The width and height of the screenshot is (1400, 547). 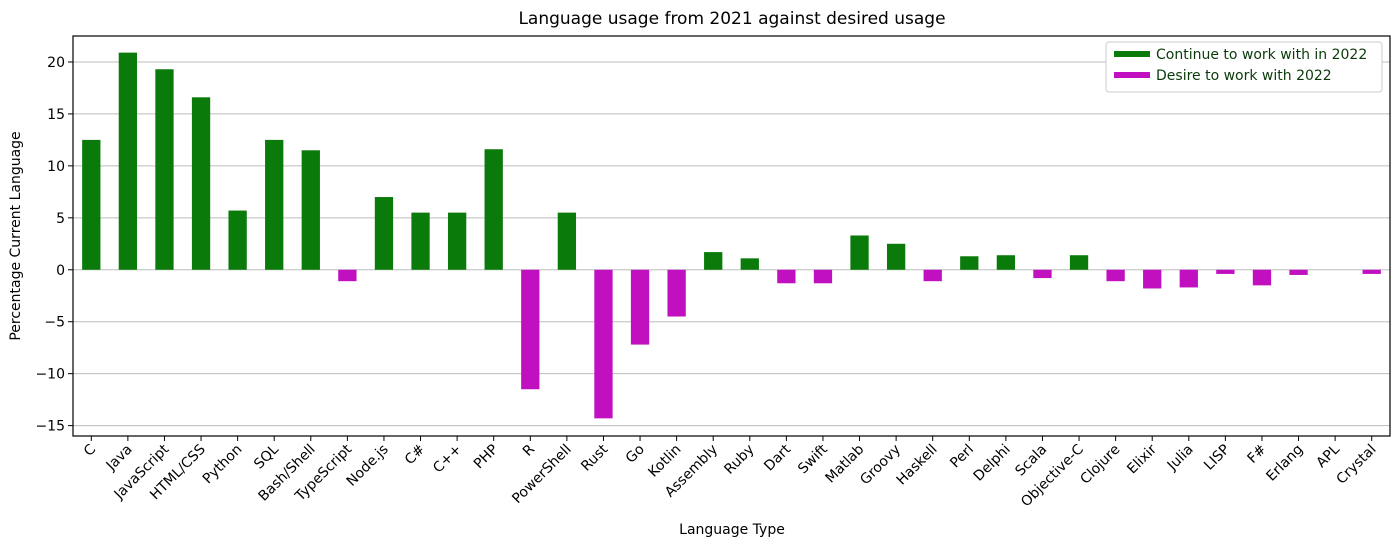 What do you see at coordinates (201, 183) in the screenshot?
I see `bar-html-css` at bounding box center [201, 183].